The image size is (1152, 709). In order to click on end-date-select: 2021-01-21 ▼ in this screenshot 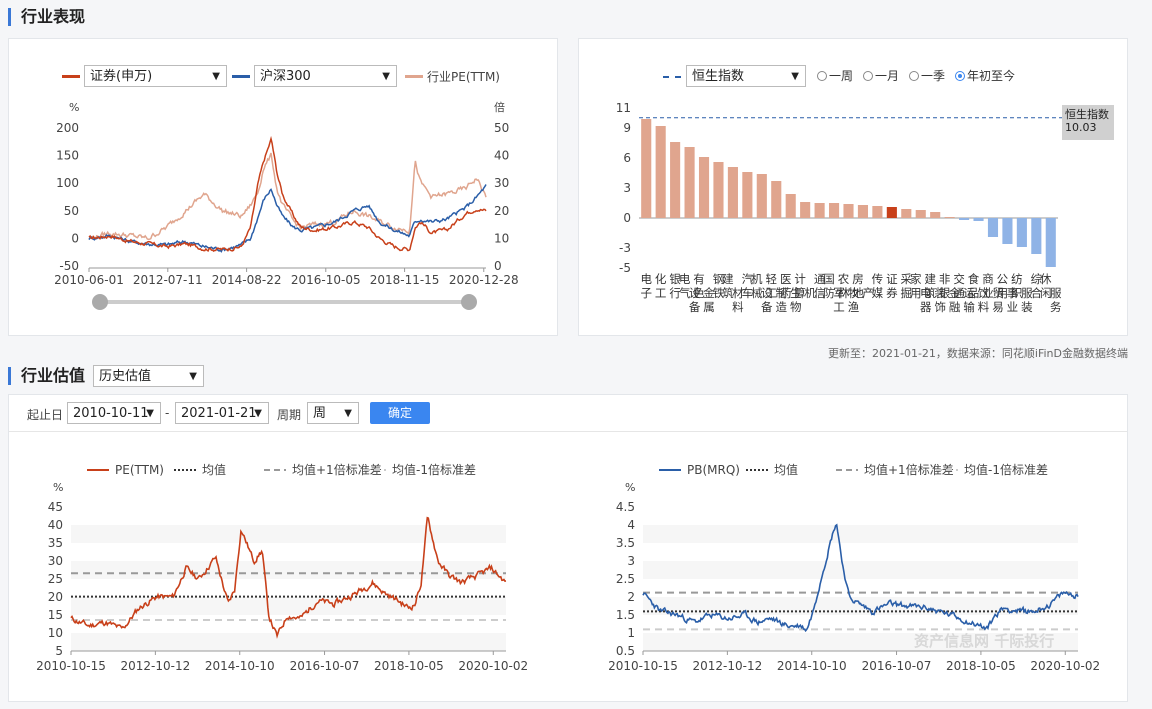, I will do `click(222, 413)`.